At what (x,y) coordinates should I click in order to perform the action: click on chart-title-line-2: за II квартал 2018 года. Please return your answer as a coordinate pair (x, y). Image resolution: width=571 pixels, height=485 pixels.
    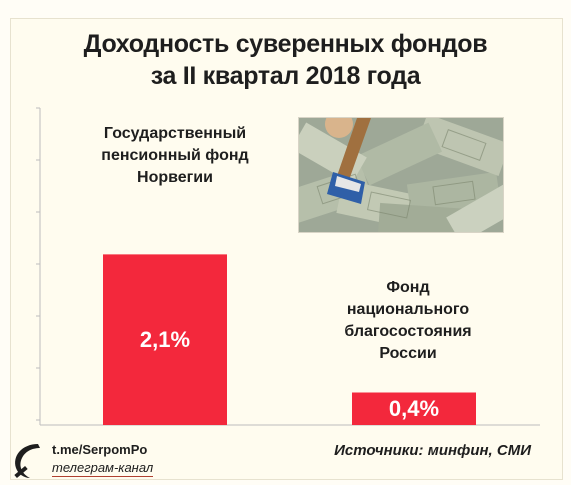
    Looking at the image, I should click on (285, 76).